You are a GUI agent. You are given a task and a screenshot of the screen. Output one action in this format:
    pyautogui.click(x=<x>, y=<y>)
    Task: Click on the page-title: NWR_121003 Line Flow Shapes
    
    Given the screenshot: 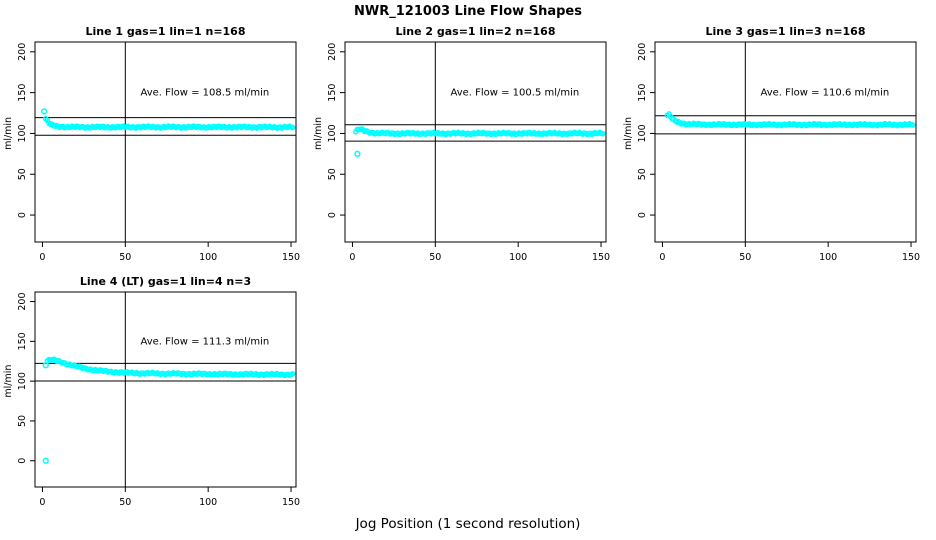 What is the action you would take?
    pyautogui.click(x=468, y=11)
    